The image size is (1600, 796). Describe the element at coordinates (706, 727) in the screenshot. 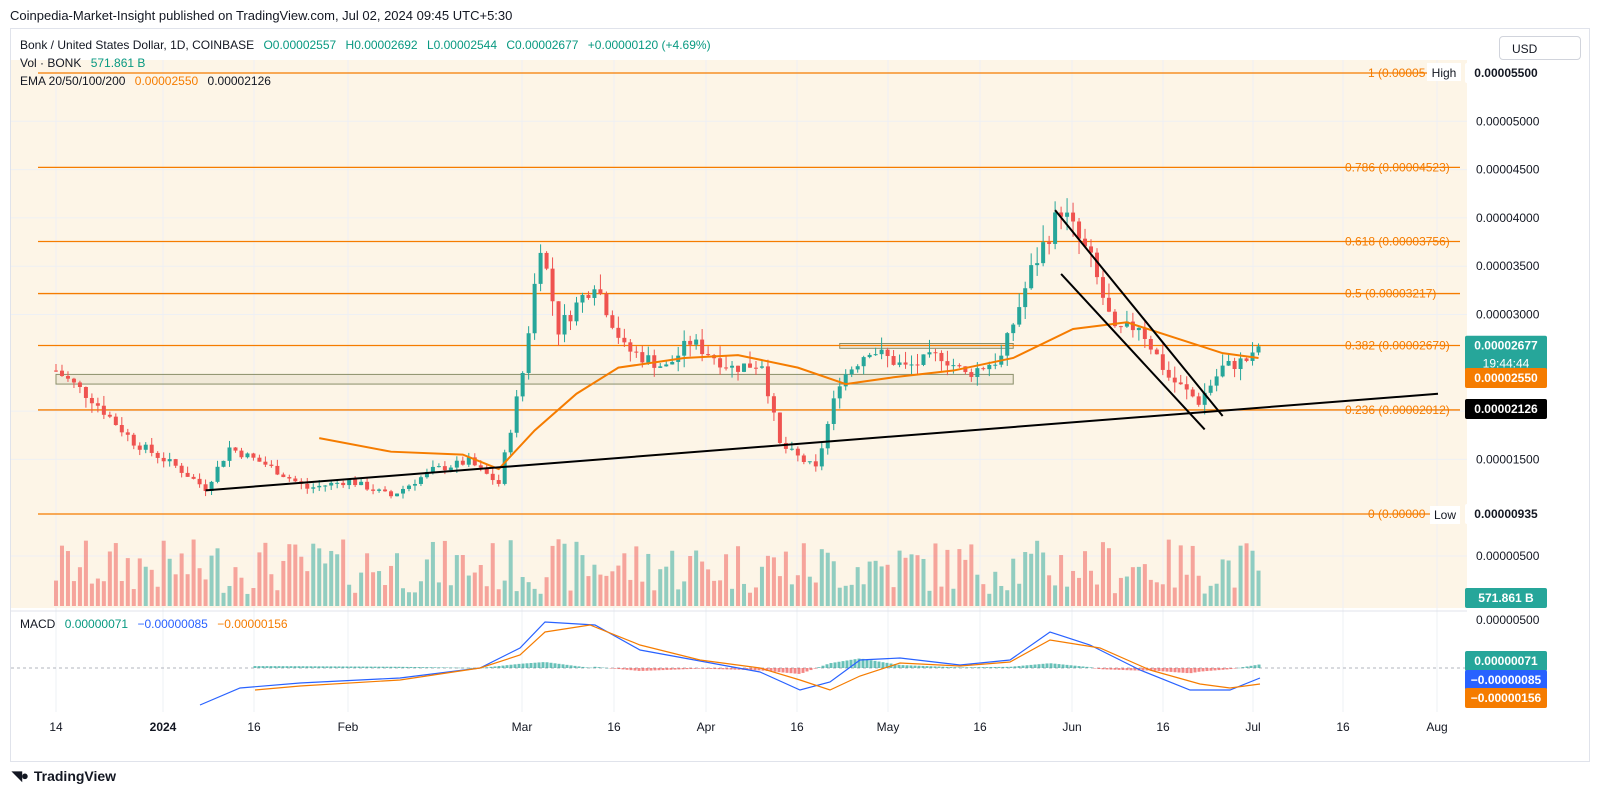

I see `time-axis-label: Apr` at that location.